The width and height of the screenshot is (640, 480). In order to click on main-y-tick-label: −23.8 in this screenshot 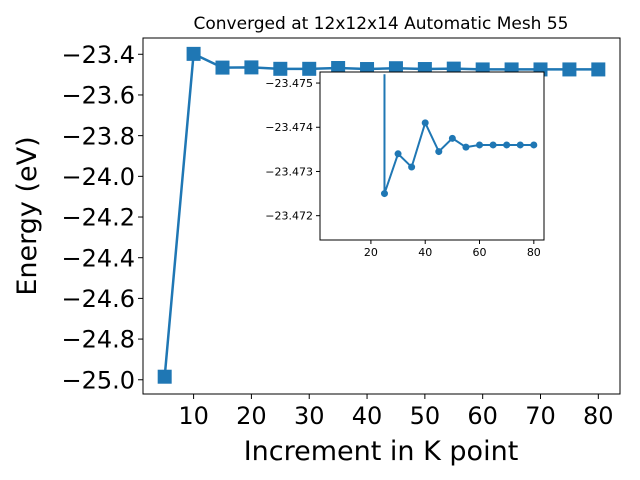, I will do `click(98, 136)`.